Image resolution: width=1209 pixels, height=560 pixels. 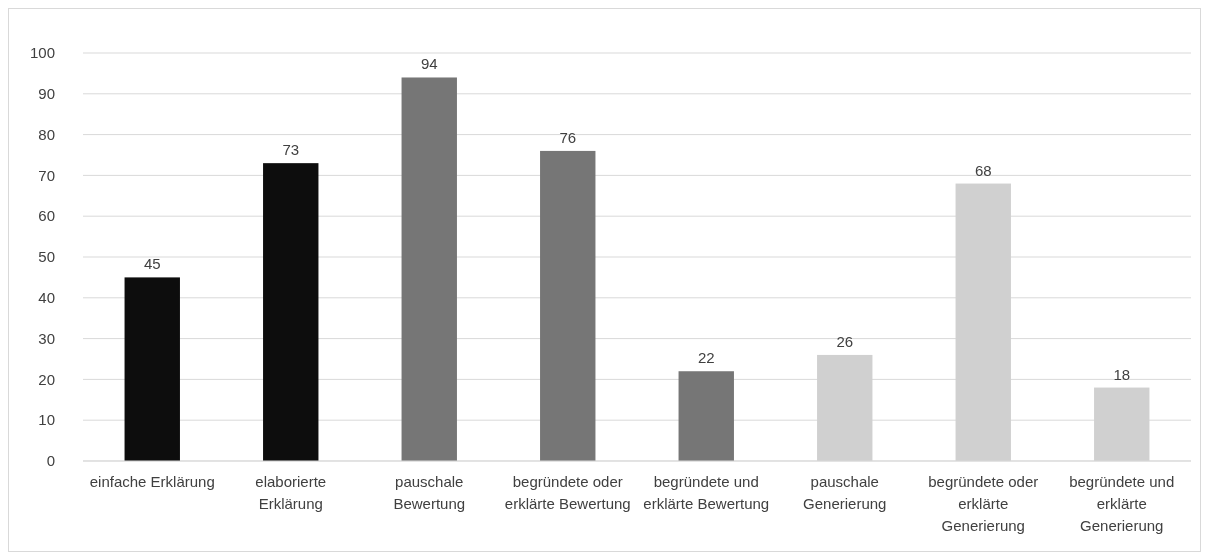 What do you see at coordinates (46, 175) in the screenshot?
I see `y-tick-label: 70` at bounding box center [46, 175].